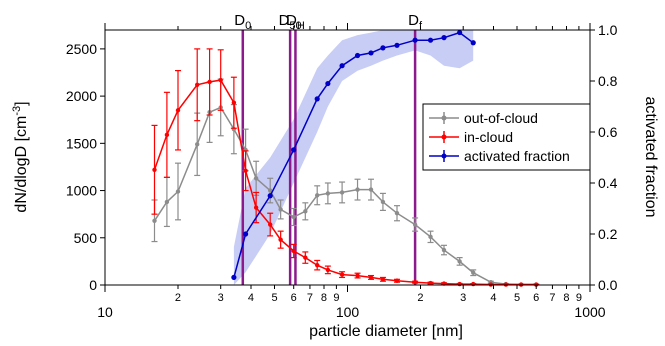  What do you see at coordinates (536, 298) in the screenshot?
I see `x-minor-tick-label: 6` at bounding box center [536, 298].